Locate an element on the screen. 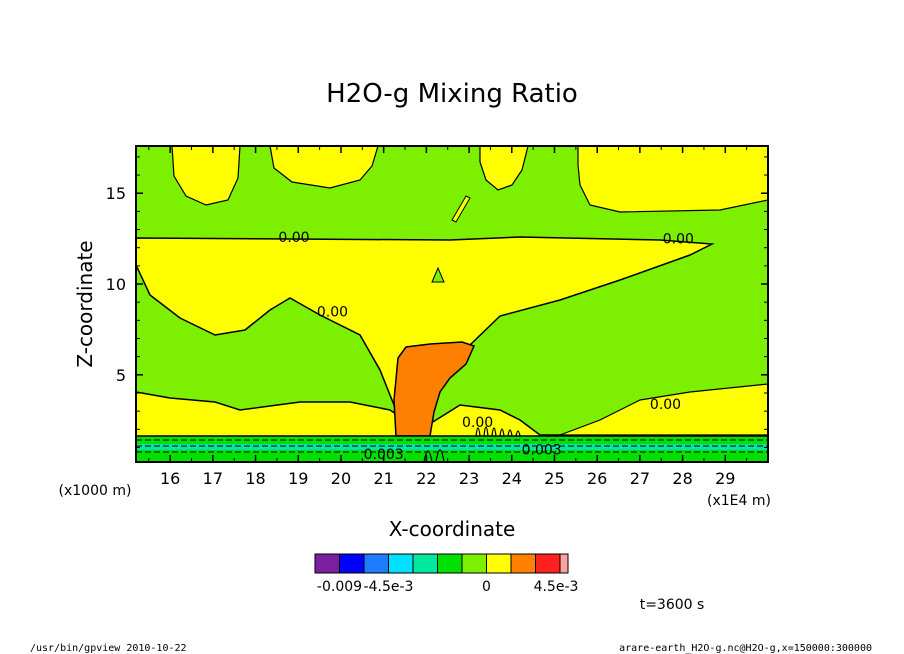  colorbar: -0.009 -4.5e-3 0 4.5e-3 is located at coordinates (446, 574).